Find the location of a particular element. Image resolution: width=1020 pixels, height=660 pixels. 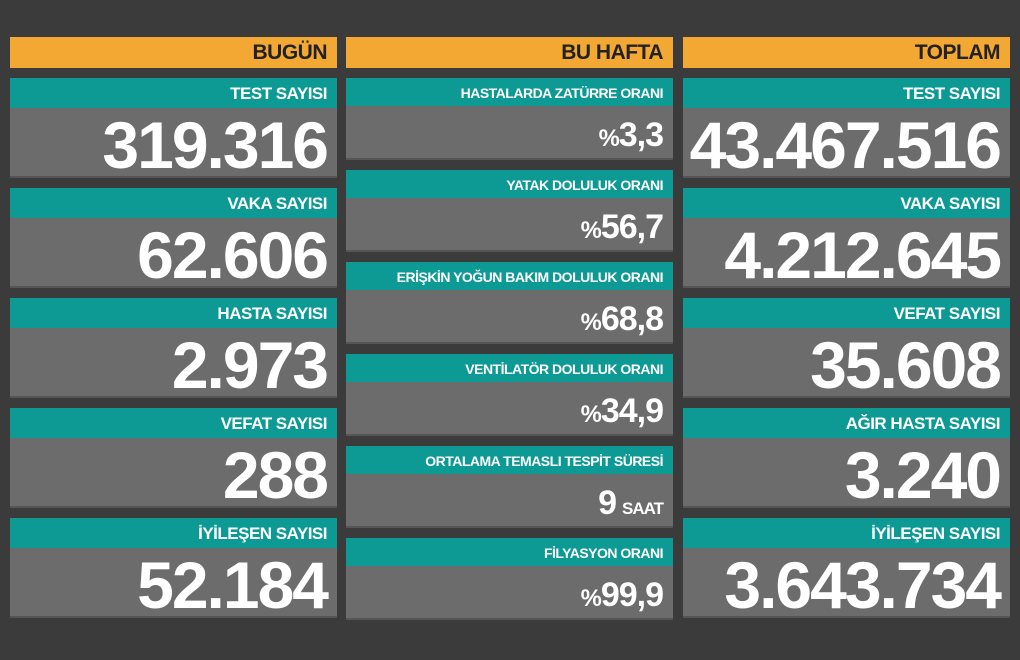

item-value: %99,9 is located at coordinates (509, 593).